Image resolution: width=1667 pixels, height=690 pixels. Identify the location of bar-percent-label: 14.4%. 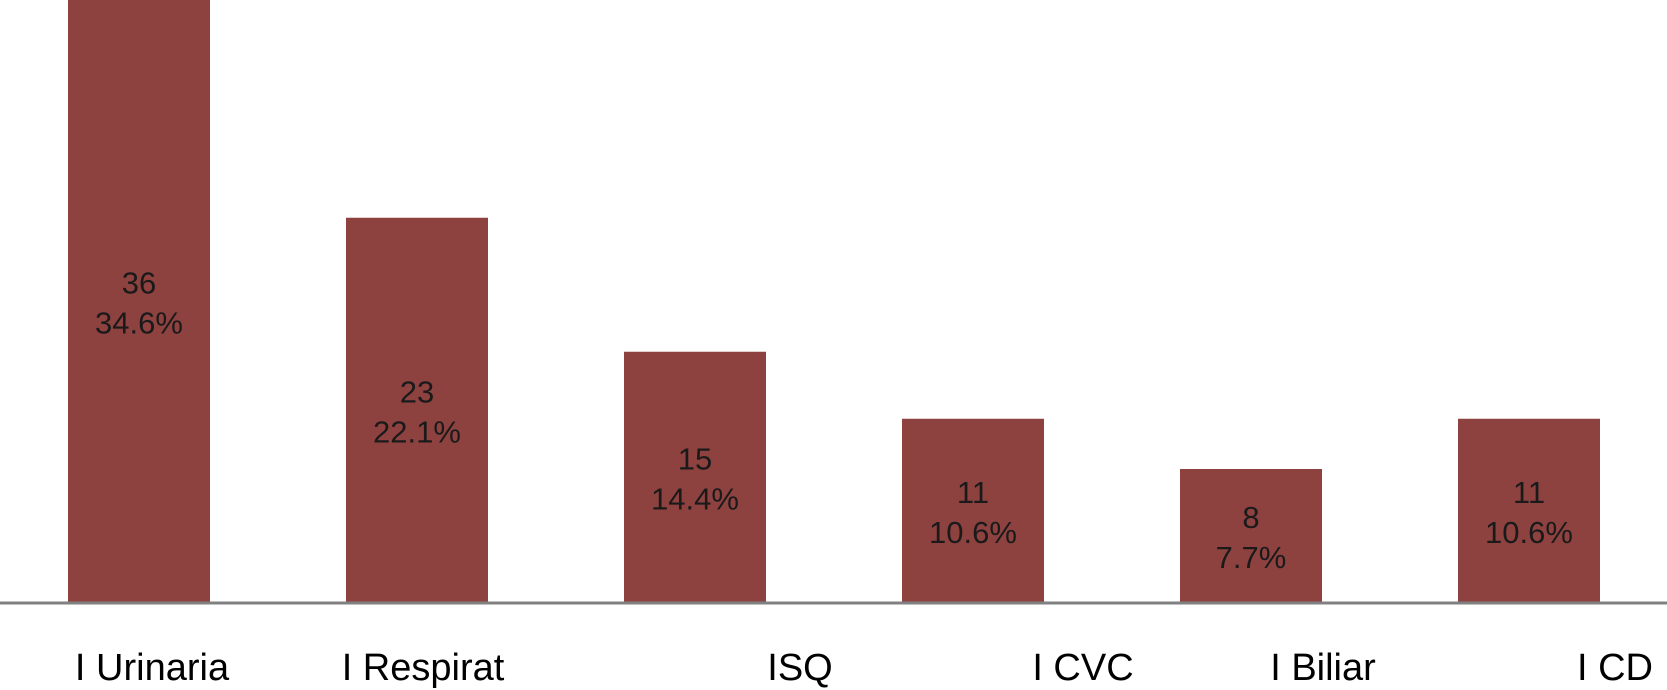
(695, 498).